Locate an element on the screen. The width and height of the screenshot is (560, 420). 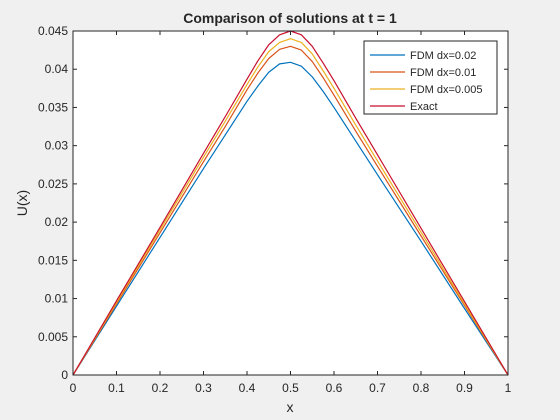
legend-label-3: FDM dx=0.005 is located at coordinates (446, 90).